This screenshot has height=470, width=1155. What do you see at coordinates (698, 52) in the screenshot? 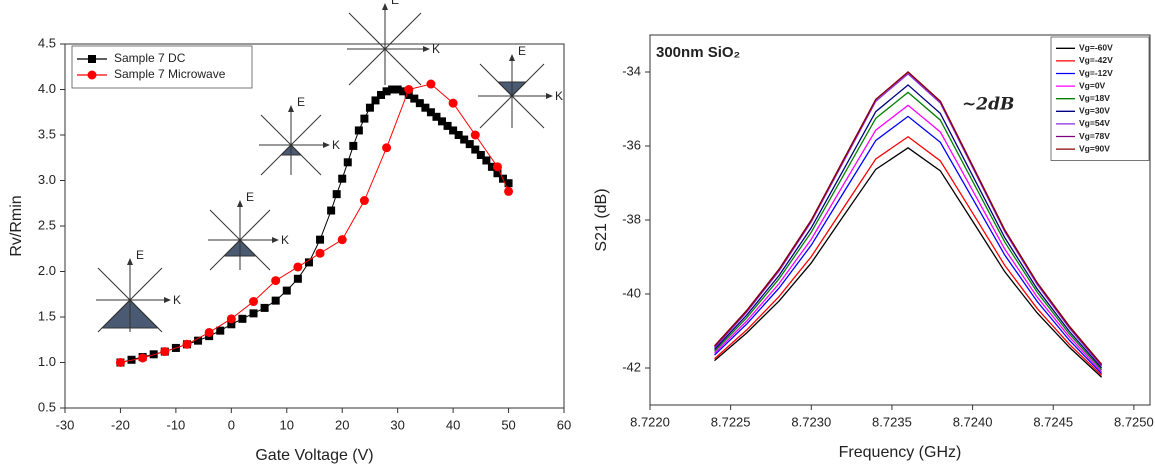
I see `chart-title: 300nm SiO₂` at bounding box center [698, 52].